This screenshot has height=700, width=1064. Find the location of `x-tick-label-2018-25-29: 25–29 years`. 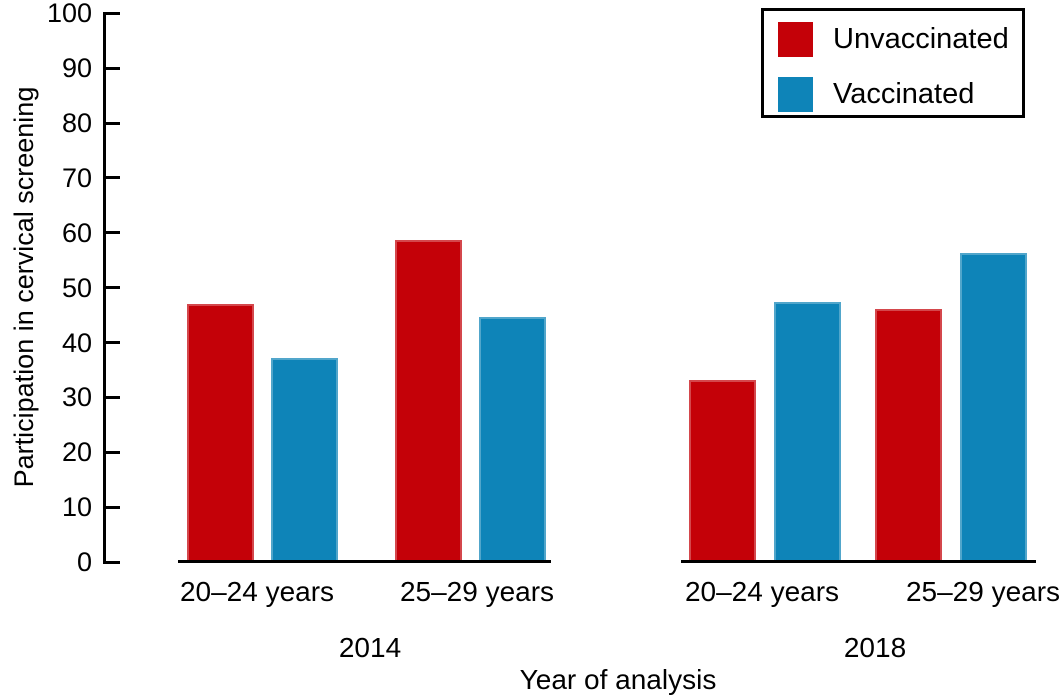

x-tick-label-2018-25-29: 25–29 years is located at coordinates (983, 591).